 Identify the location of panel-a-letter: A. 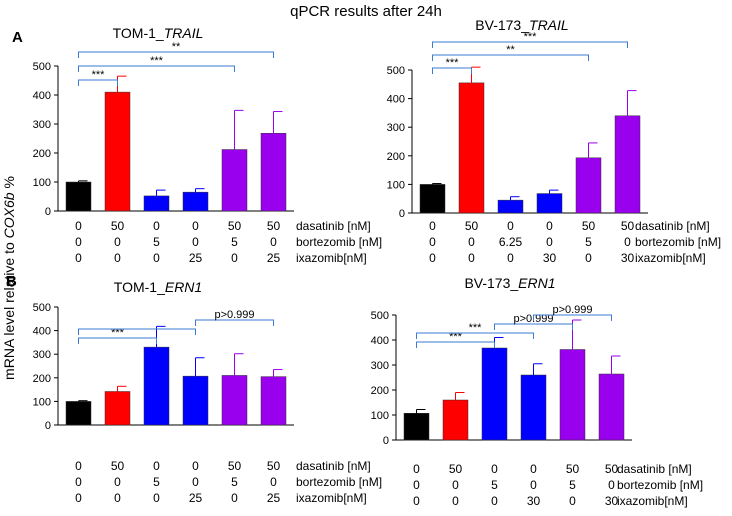
(17, 37).